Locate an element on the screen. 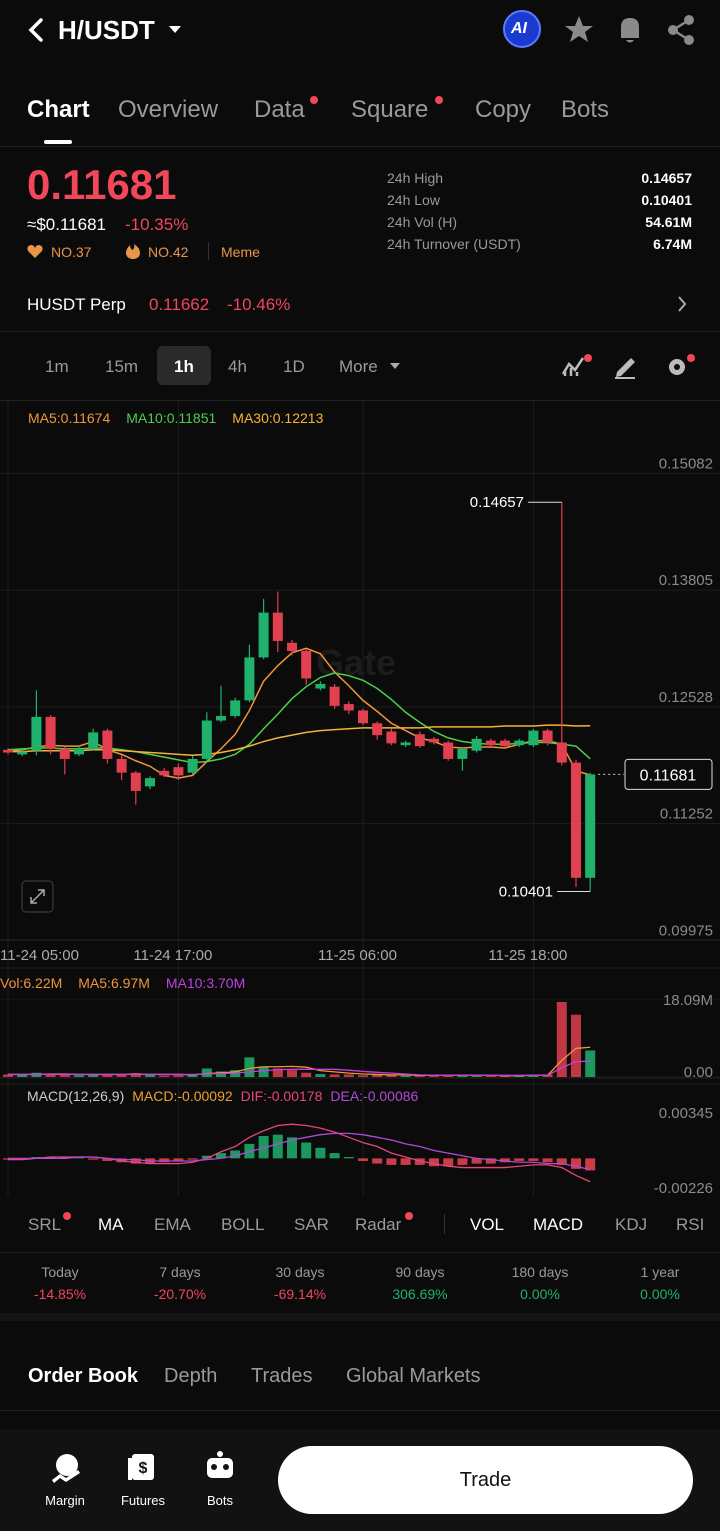 The height and width of the screenshot is (1531, 720). period-label: 180 days is located at coordinates (540, 1272).